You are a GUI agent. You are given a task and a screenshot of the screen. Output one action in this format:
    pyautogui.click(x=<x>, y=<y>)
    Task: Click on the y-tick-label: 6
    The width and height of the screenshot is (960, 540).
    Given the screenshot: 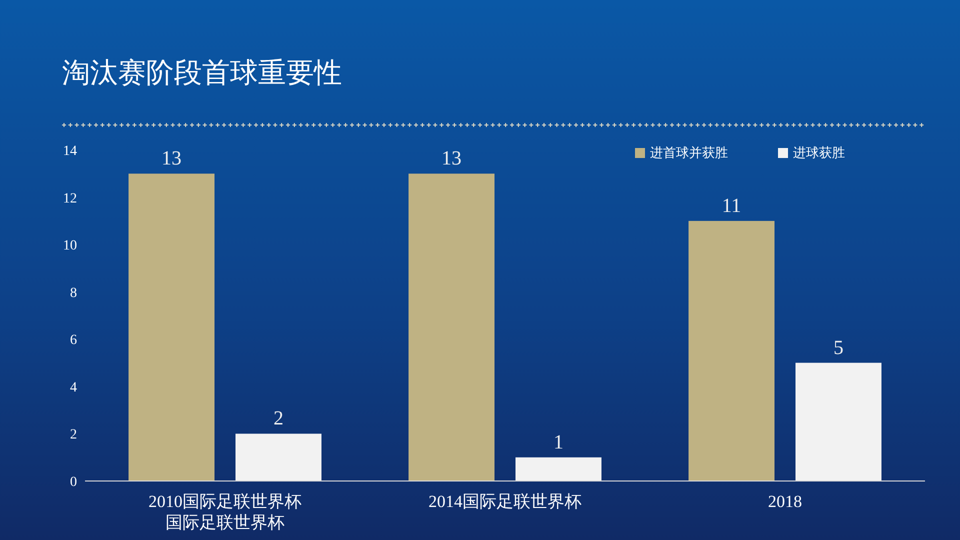 What is the action you would take?
    pyautogui.click(x=73, y=340)
    